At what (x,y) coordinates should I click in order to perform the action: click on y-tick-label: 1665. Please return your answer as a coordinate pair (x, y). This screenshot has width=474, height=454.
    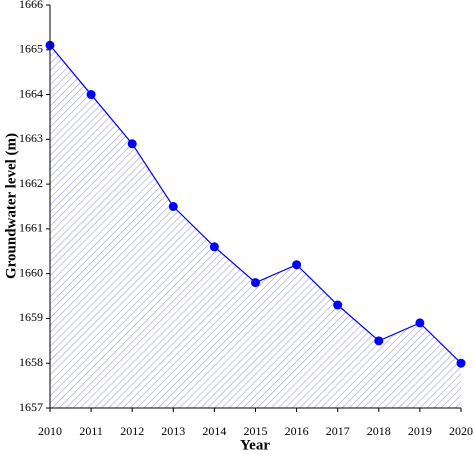
    Looking at the image, I should click on (31, 49).